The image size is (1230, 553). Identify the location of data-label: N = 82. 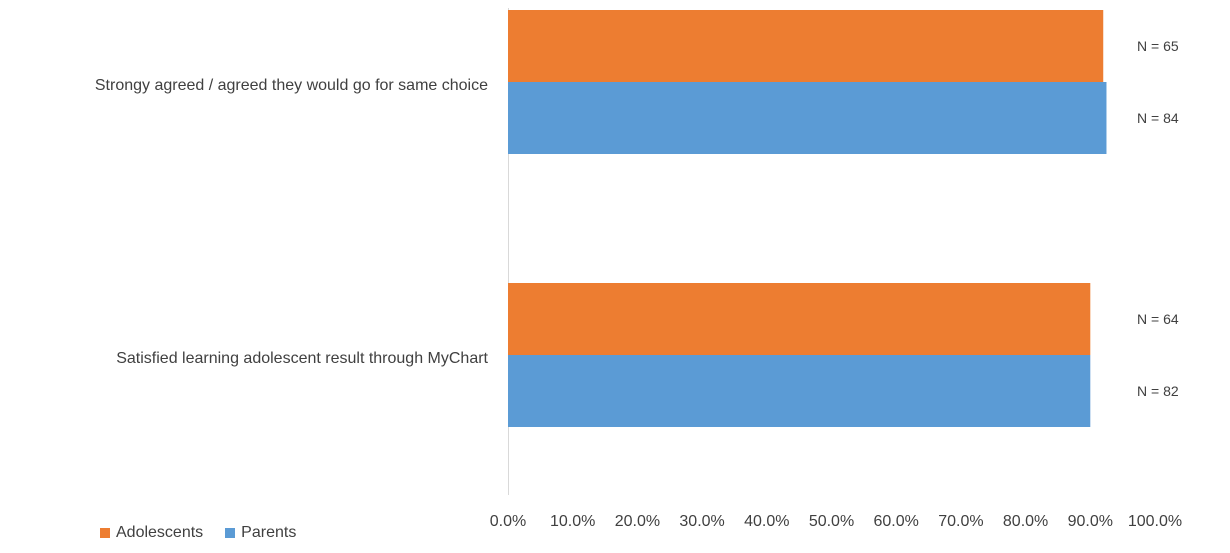
(1158, 391).